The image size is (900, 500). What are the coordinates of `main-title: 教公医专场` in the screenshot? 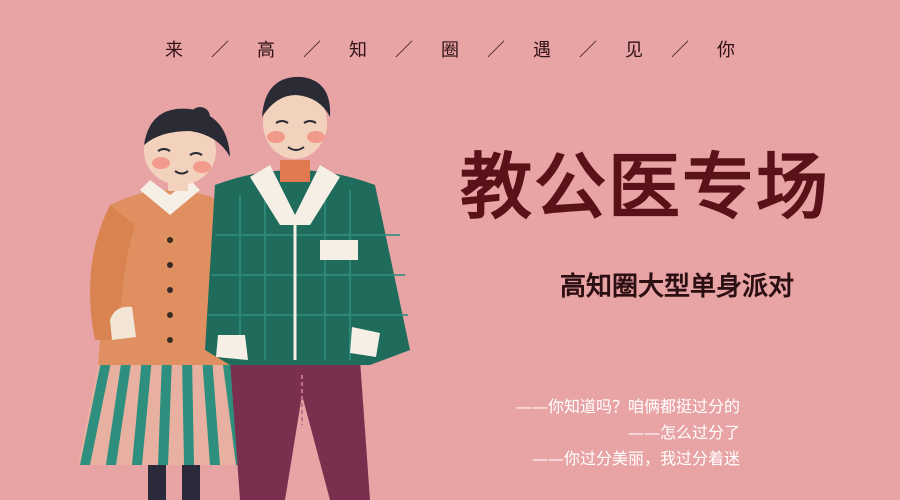 It's located at (644, 186).